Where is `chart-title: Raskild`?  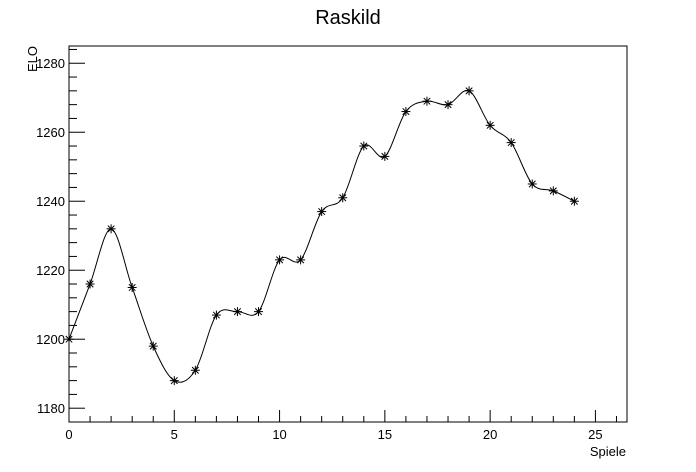 chart-title: Raskild is located at coordinates (348, 18).